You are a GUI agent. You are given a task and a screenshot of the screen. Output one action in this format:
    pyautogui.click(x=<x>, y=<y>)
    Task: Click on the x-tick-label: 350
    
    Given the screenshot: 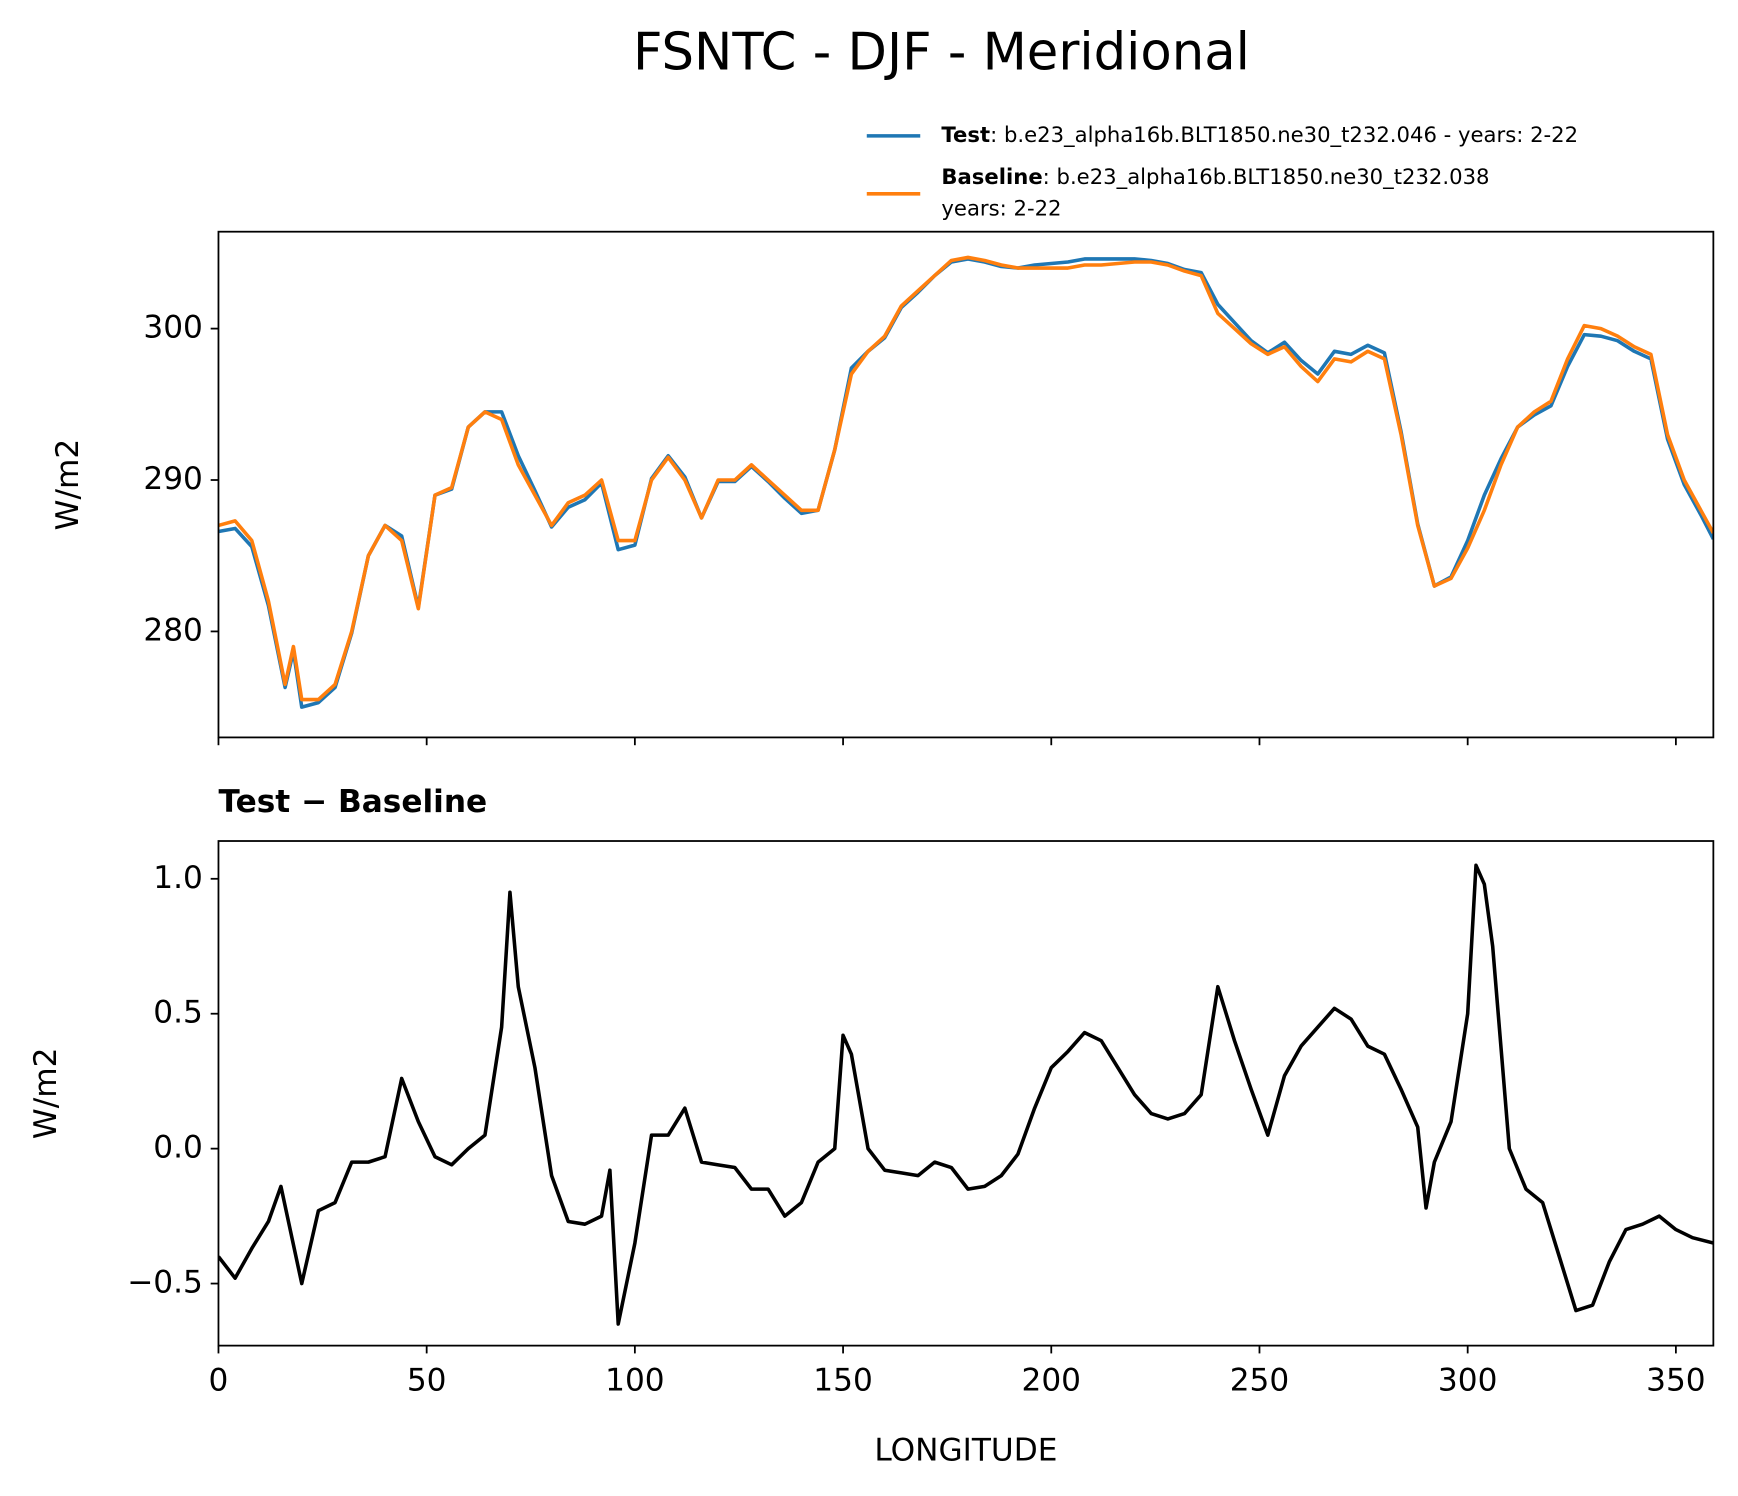 What is the action you would take?
    pyautogui.click(x=1676, y=1380)
    